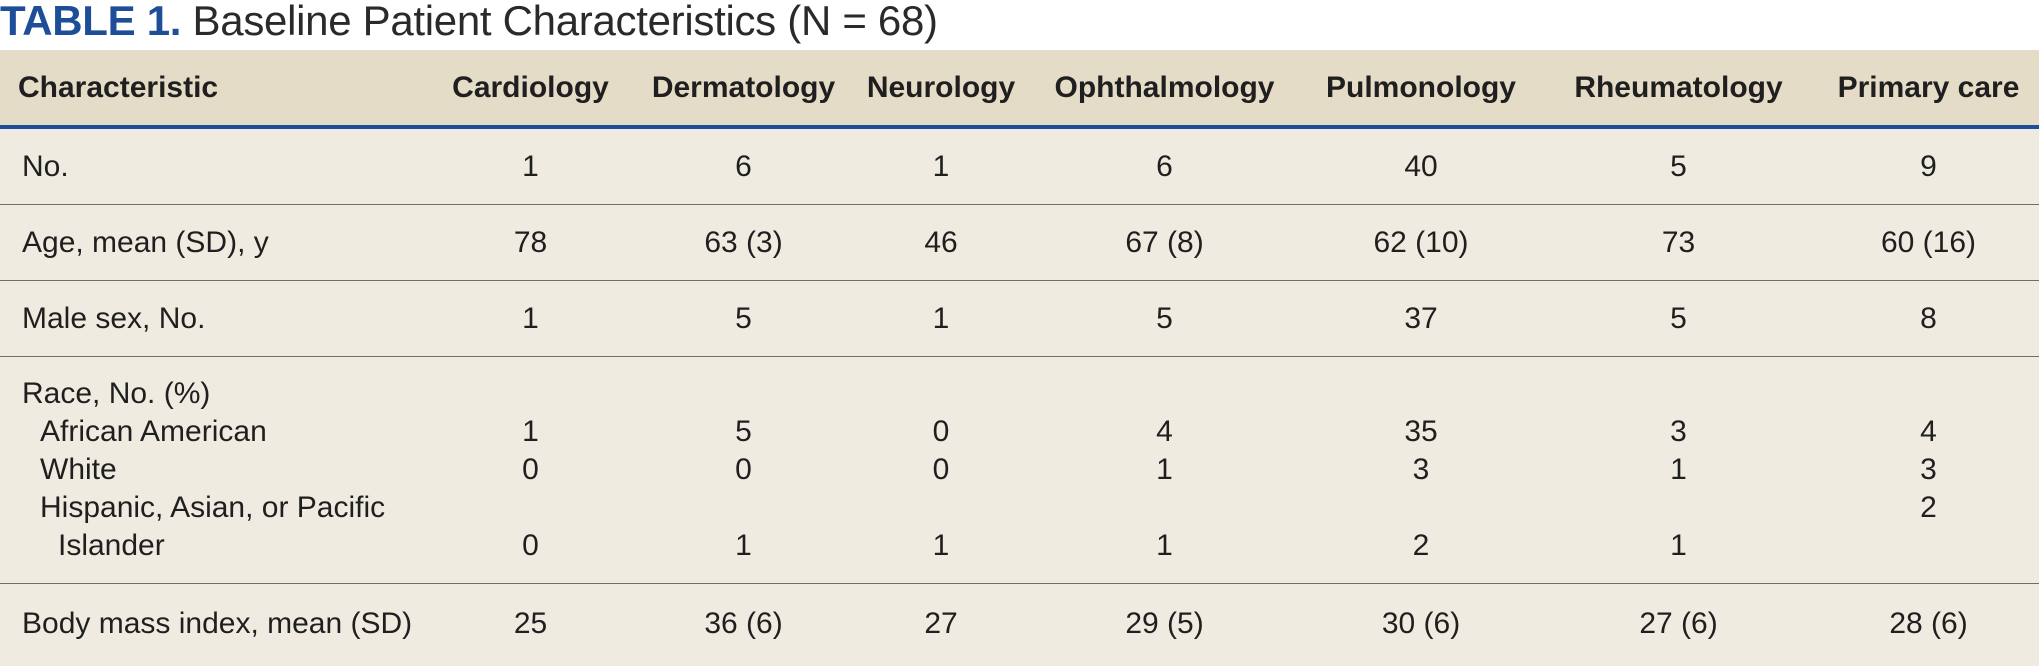 This screenshot has width=2039, height=666. Describe the element at coordinates (1421, 242) in the screenshot. I see `cell-pulmonology: 62 (10)` at that location.